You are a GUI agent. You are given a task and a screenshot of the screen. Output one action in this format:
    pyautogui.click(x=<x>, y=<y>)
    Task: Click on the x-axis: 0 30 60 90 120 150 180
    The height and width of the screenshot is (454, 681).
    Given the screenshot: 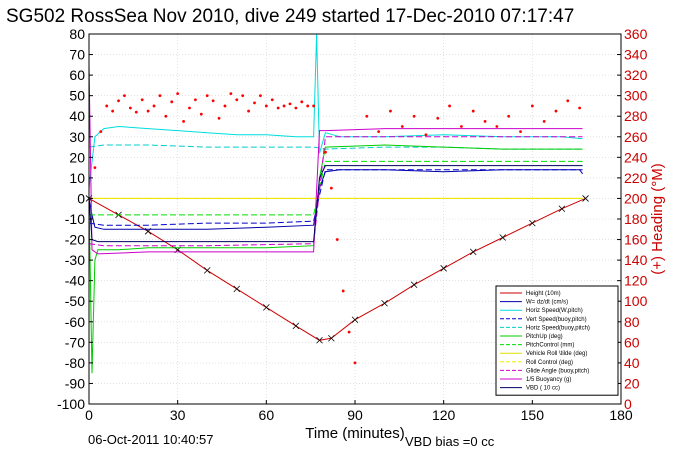 What is the action you would take?
    pyautogui.click(x=359, y=411)
    